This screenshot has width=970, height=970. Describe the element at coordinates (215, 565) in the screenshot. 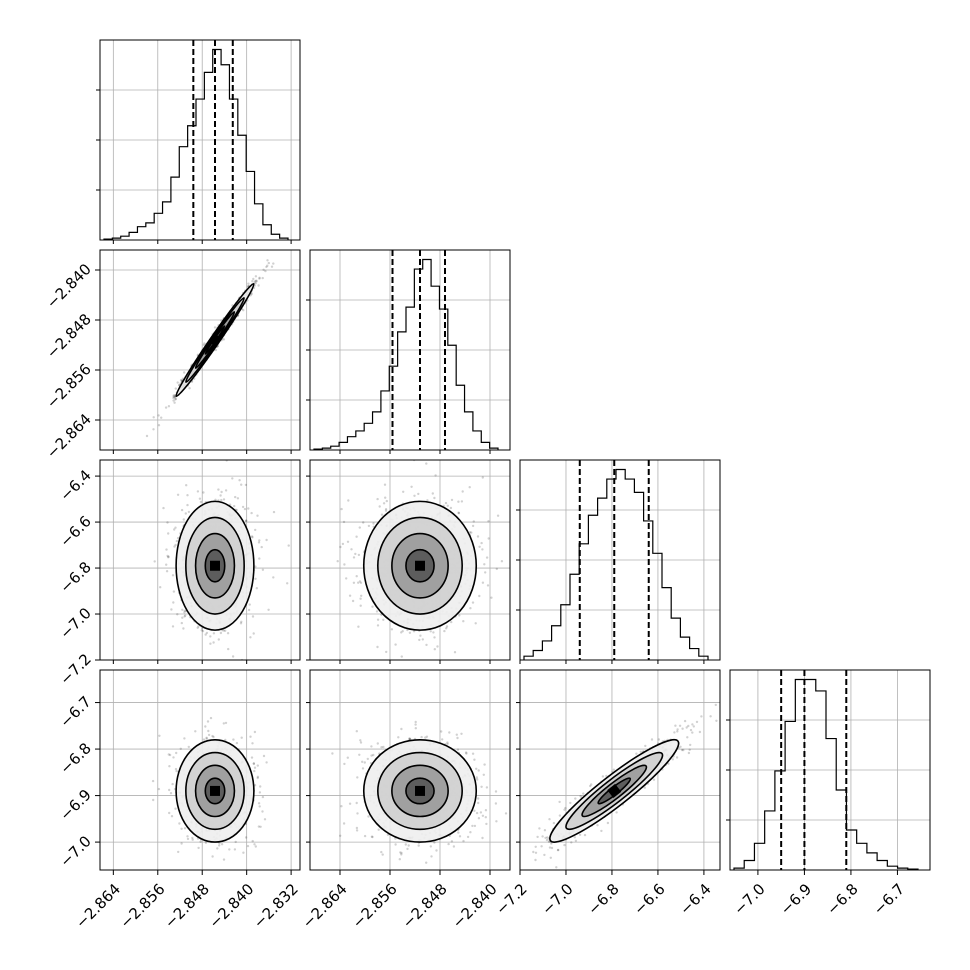

I see `density-peak` at that location.